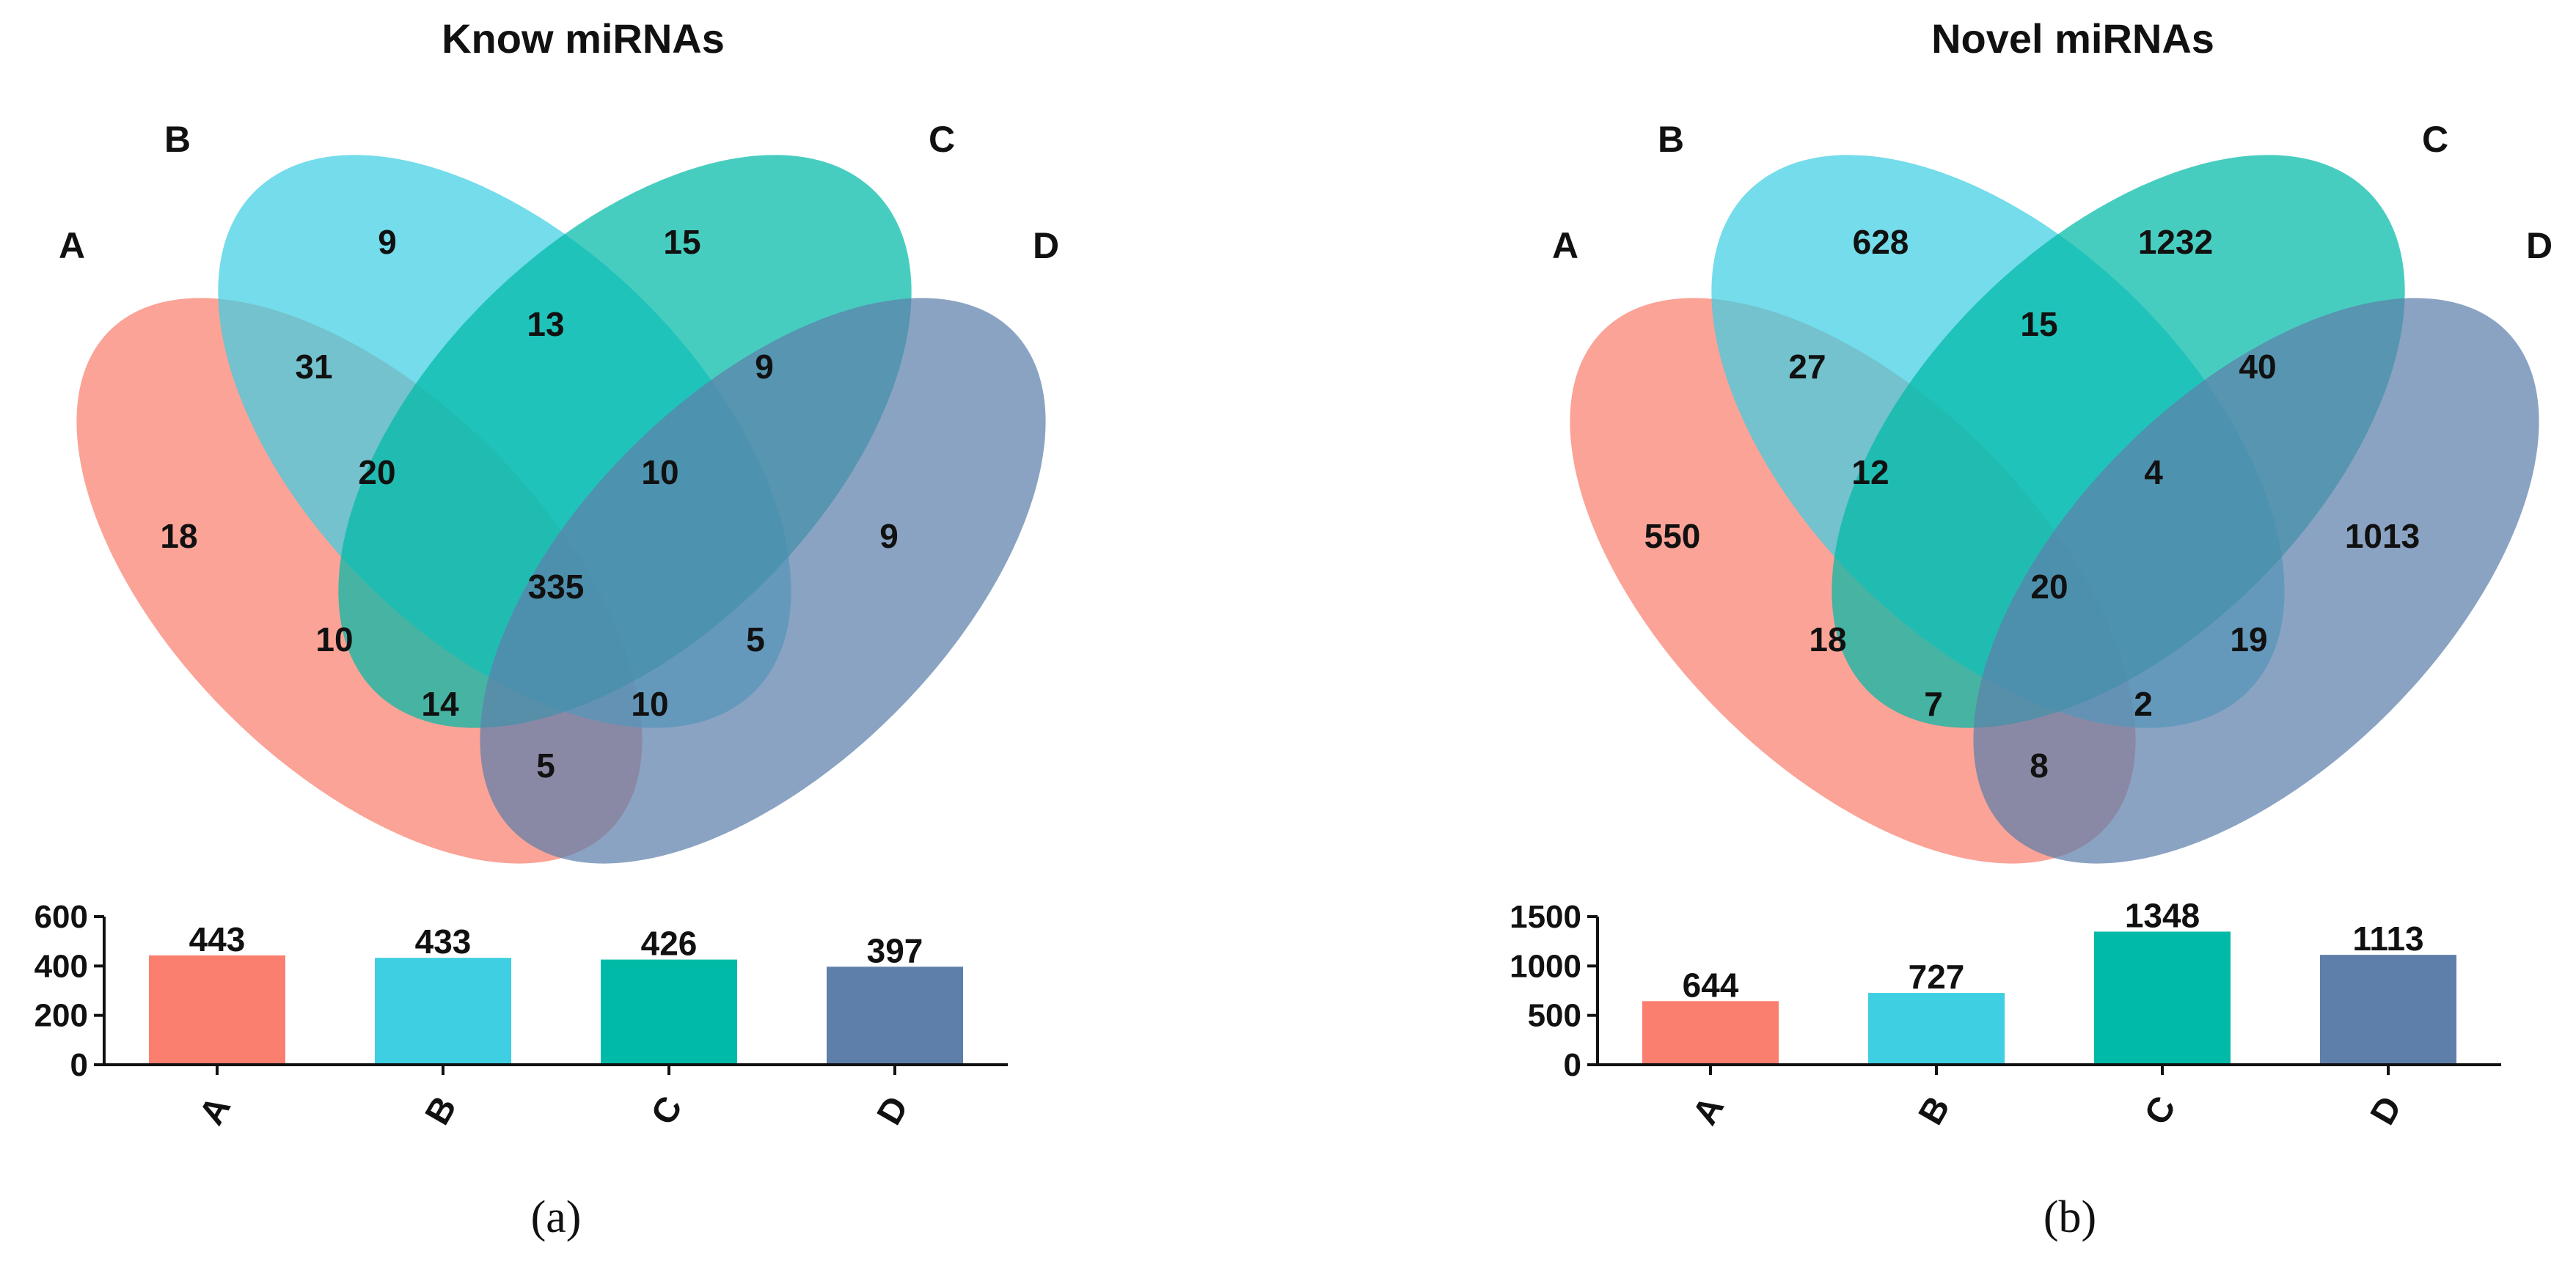 The height and width of the screenshot is (1262, 2576). Describe the element at coordinates (556, 587) in the screenshot. I see `venn-region-abcd: 335` at that location.